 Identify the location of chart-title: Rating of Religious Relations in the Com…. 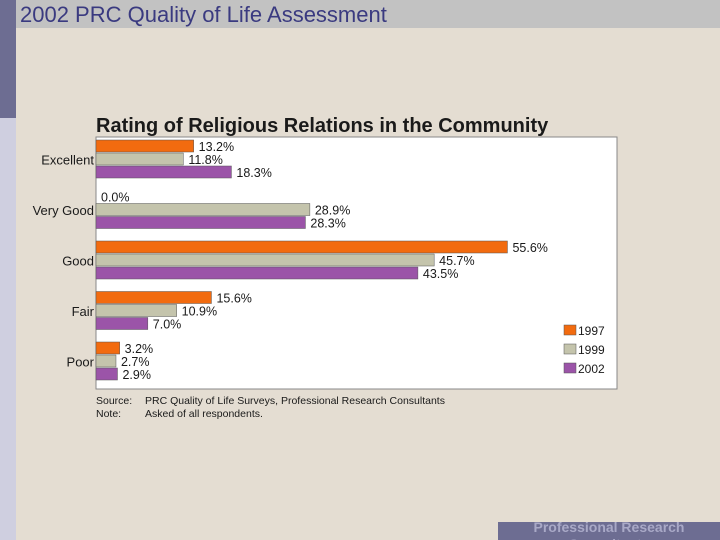
(322, 126).